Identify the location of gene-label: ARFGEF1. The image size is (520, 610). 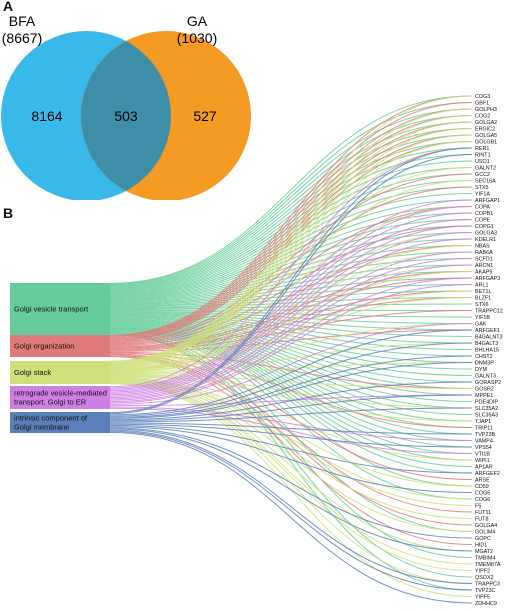
(487, 331).